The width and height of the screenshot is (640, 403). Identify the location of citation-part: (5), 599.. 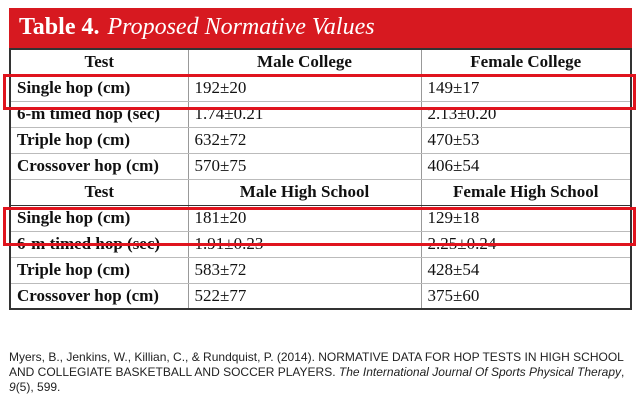
(38, 387).